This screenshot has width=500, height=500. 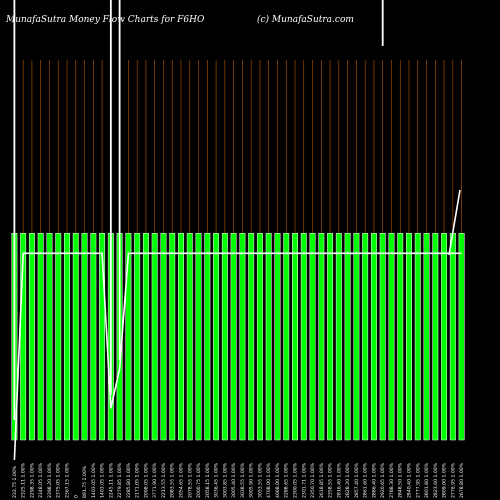 I want to click on x-tick-label-14: 2171.05 1.00%, so click(x=138, y=480).